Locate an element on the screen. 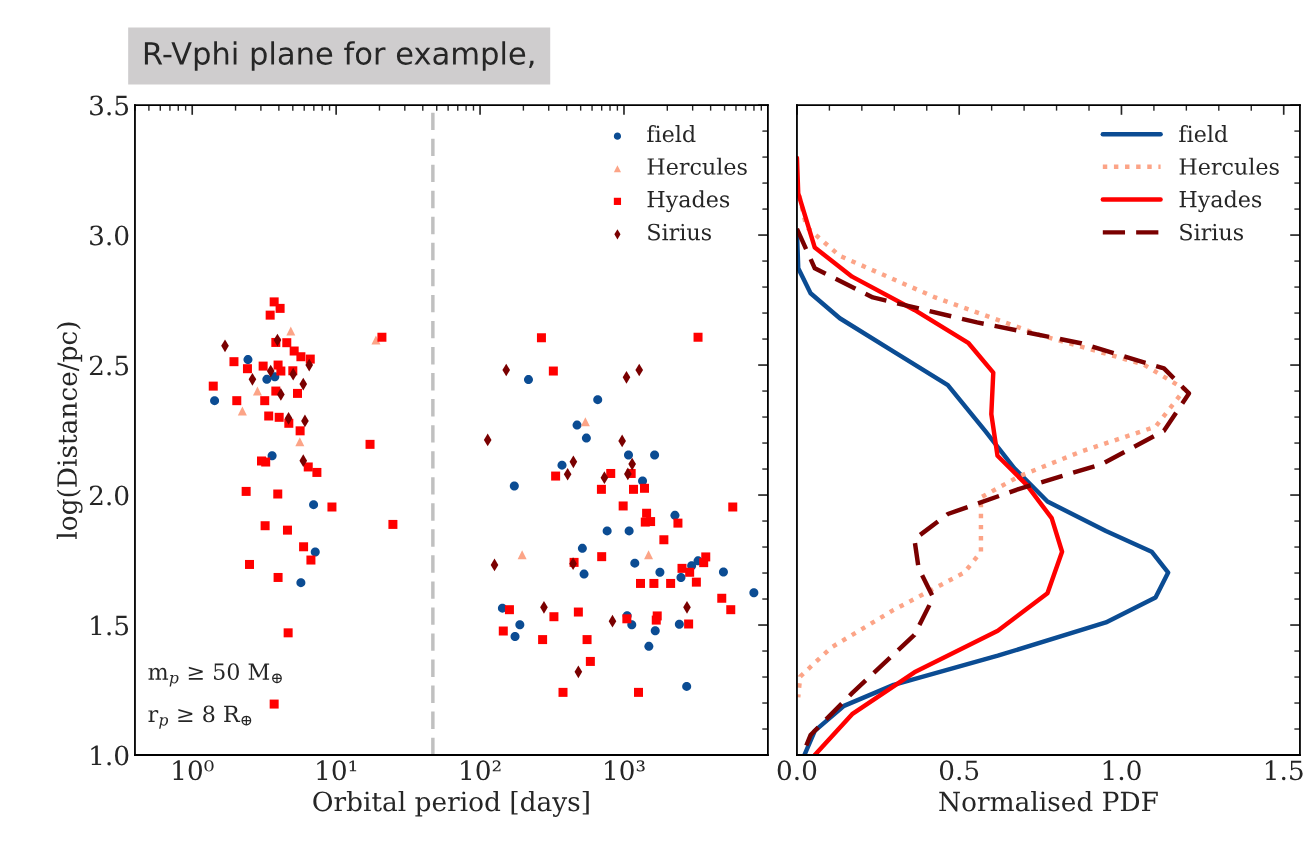  x-tick-label: 10⁰ is located at coordinates (193, 770).